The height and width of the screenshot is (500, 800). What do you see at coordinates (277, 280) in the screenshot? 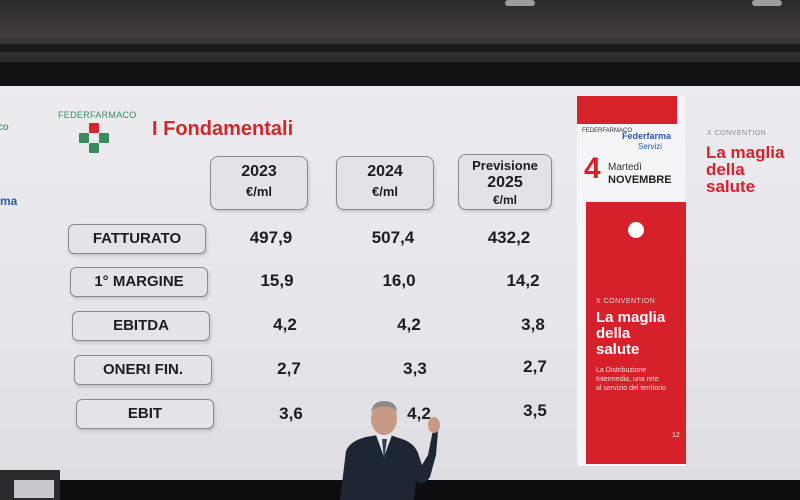
I see `table-cell: 15,9` at bounding box center [277, 280].